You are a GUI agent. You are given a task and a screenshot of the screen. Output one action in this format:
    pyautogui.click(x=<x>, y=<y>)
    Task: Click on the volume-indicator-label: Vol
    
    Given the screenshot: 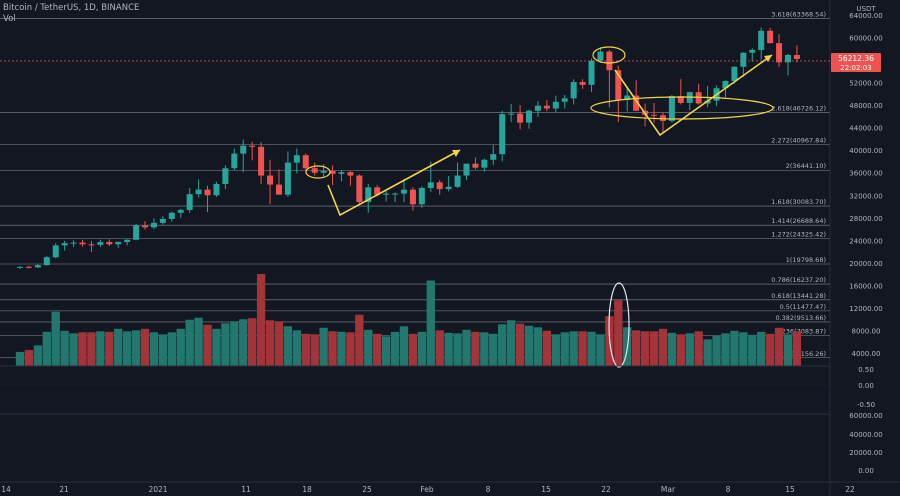 What is the action you would take?
    pyautogui.click(x=9, y=19)
    